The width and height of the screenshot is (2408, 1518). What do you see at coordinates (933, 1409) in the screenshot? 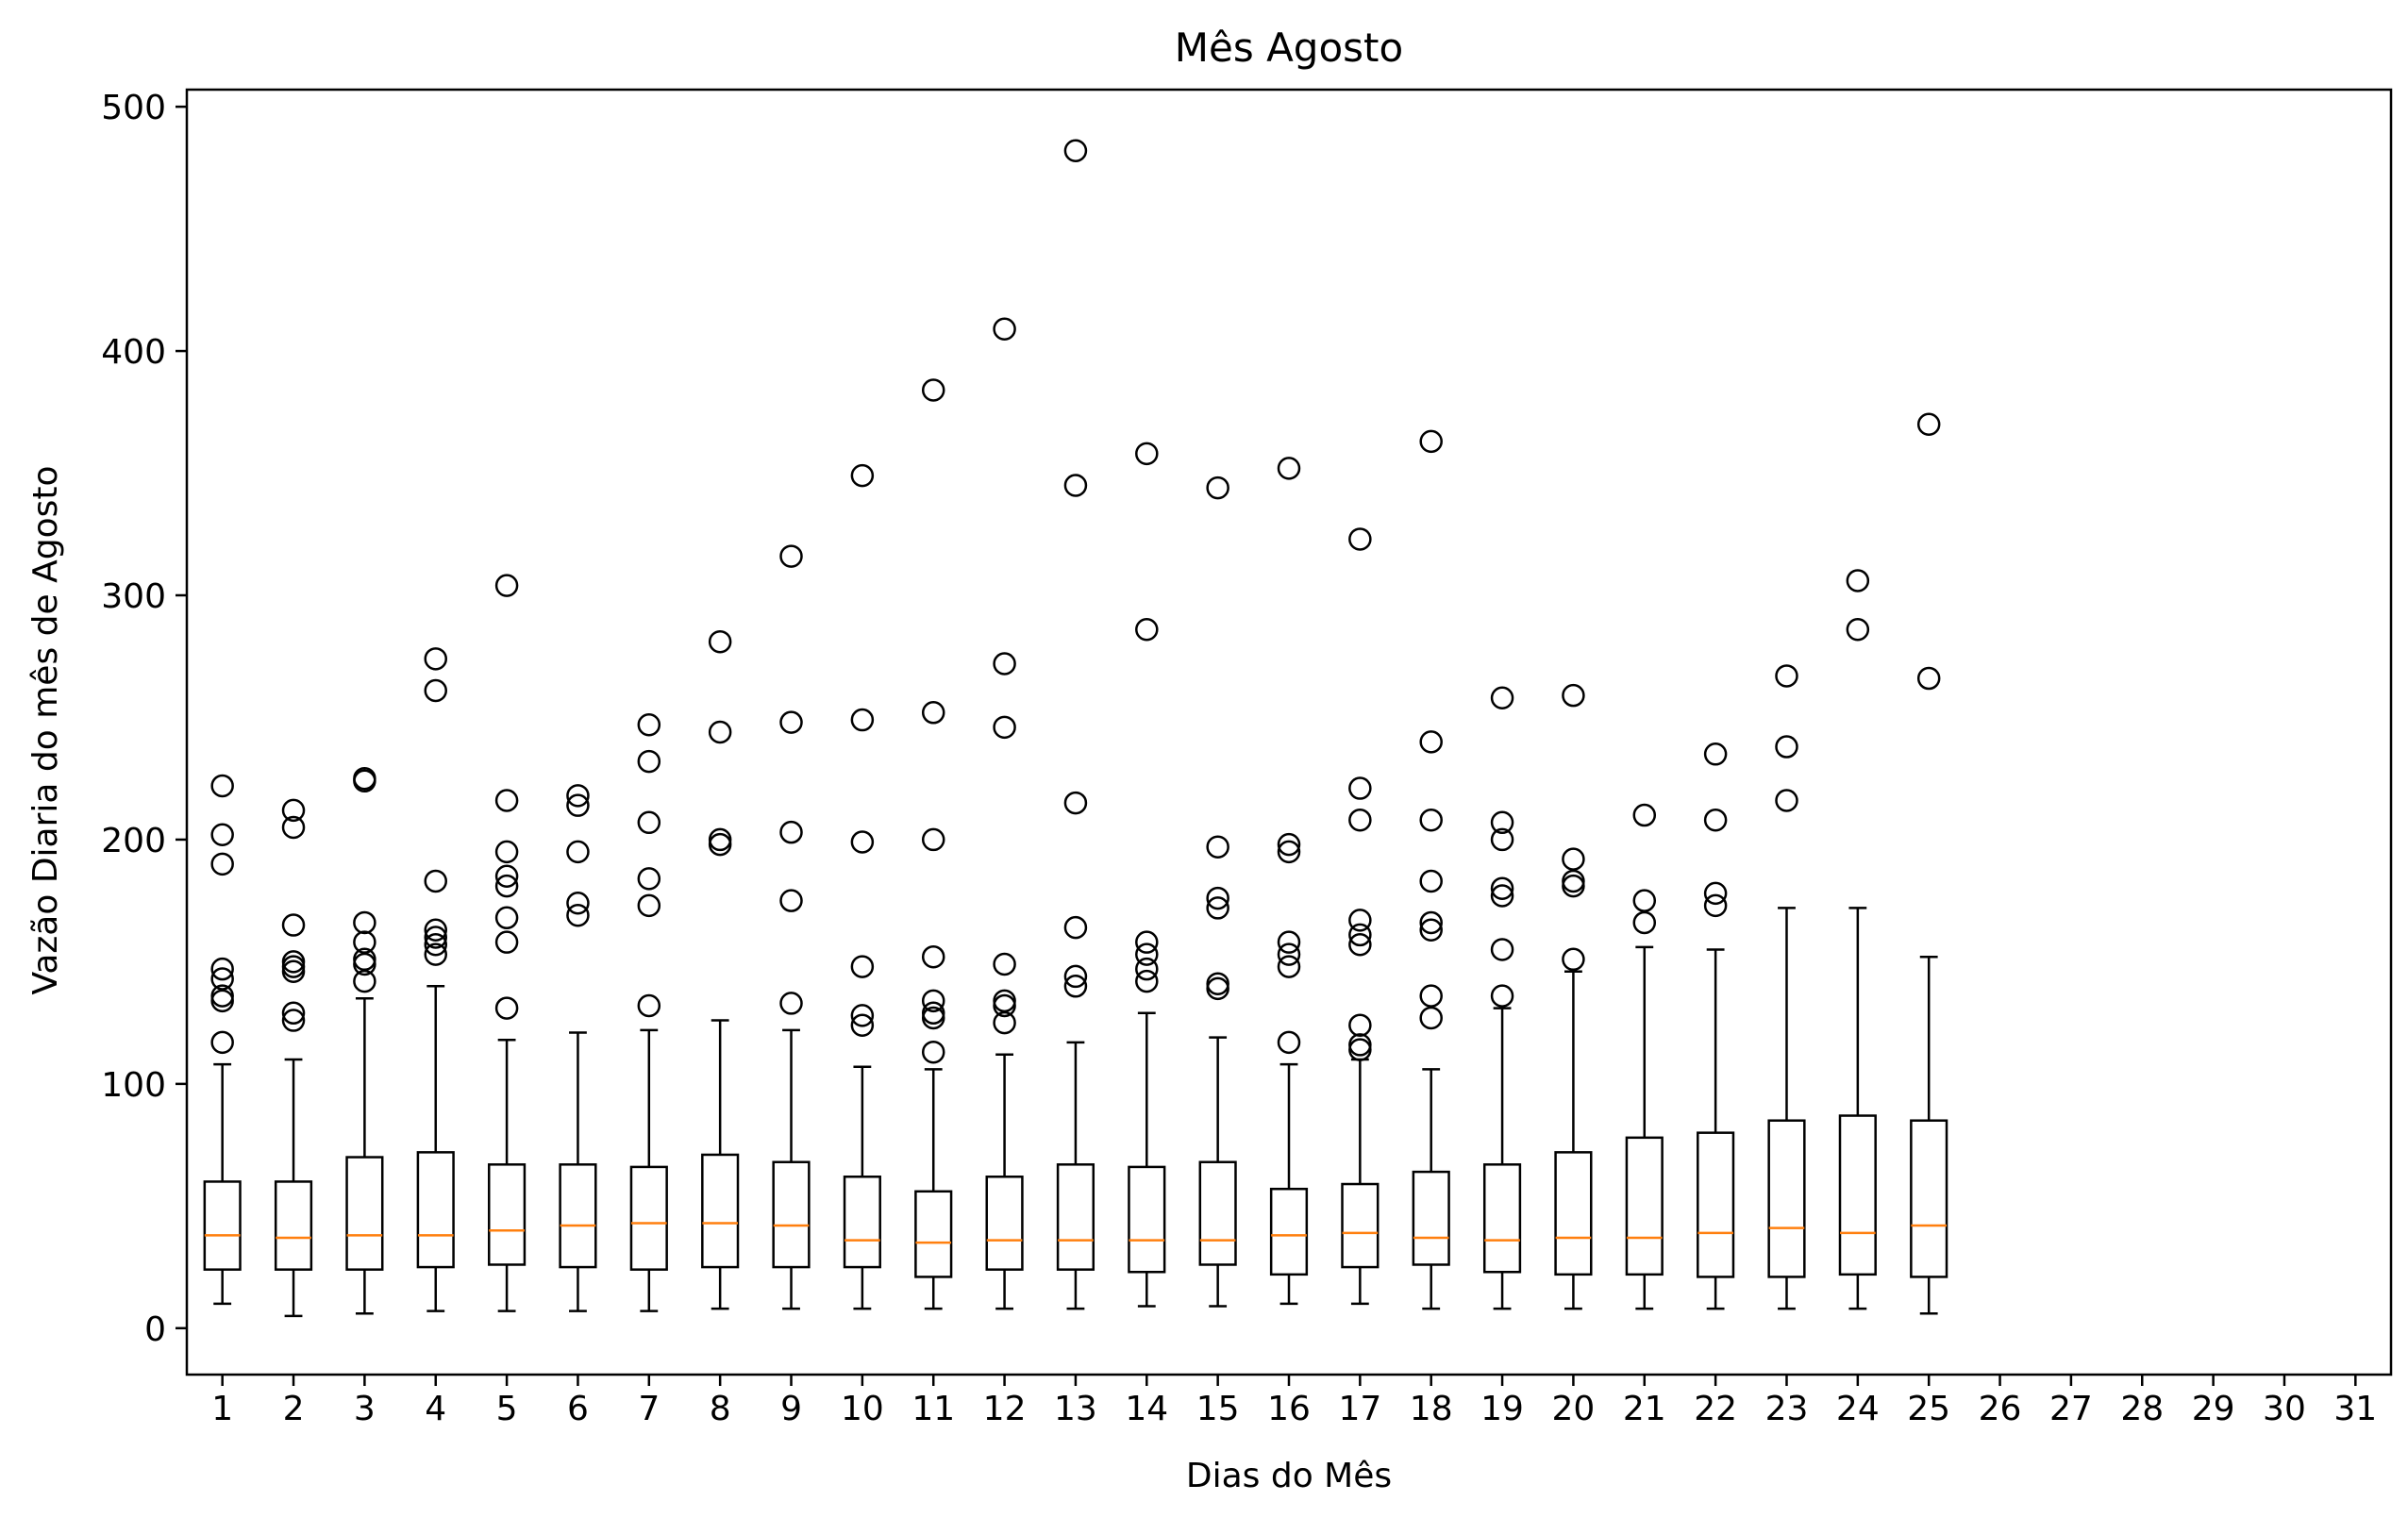
I see `x-tick-label: 11` at bounding box center [933, 1409].